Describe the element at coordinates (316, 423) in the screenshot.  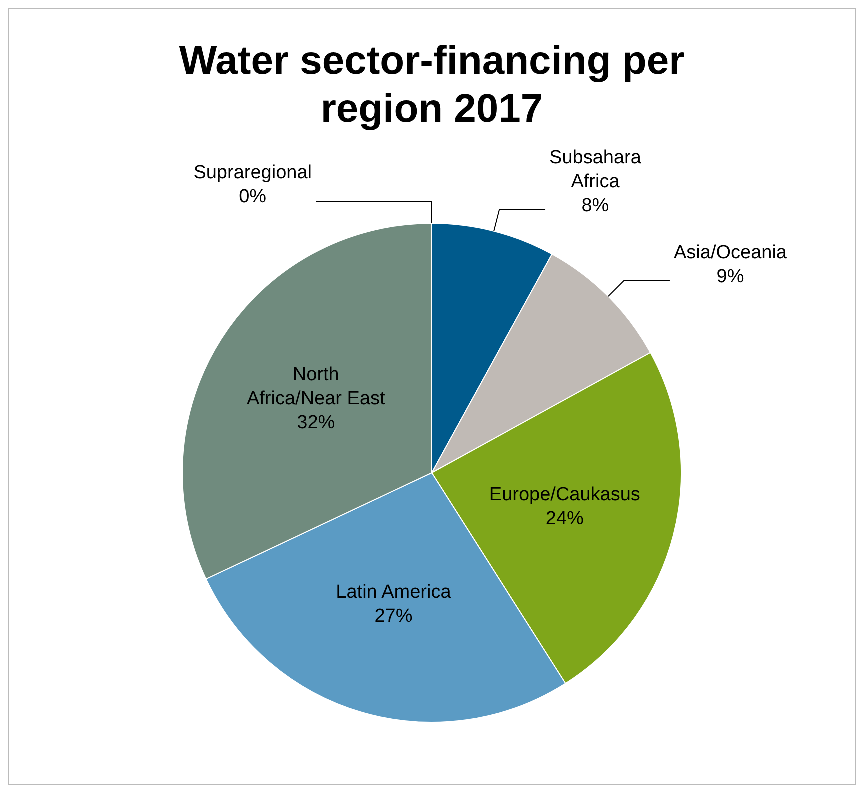
I see `data-label: 32%` at that location.